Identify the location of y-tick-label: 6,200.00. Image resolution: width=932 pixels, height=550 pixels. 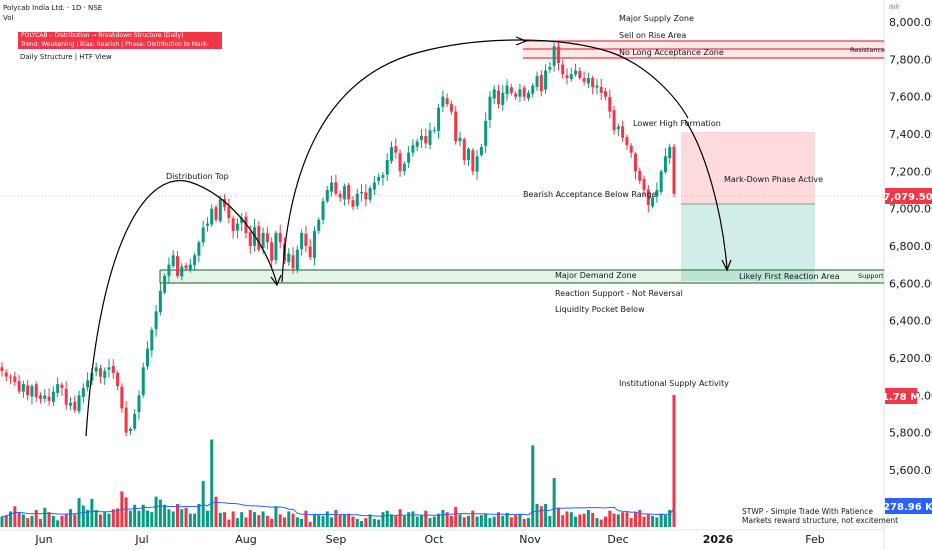
(910, 358).